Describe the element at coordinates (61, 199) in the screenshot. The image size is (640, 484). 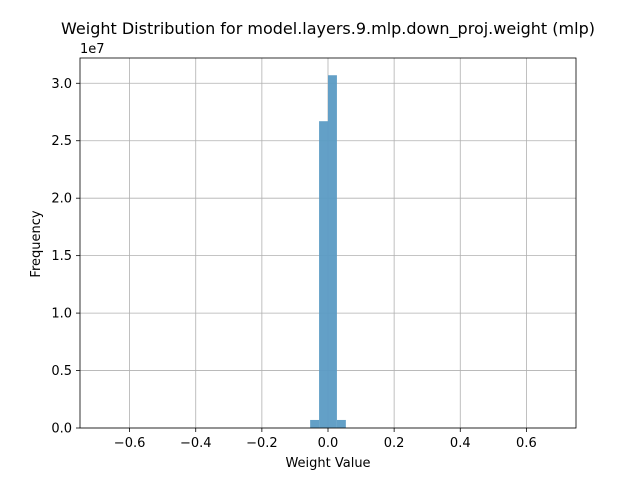
I see `y-tick-label: 2.0` at that location.